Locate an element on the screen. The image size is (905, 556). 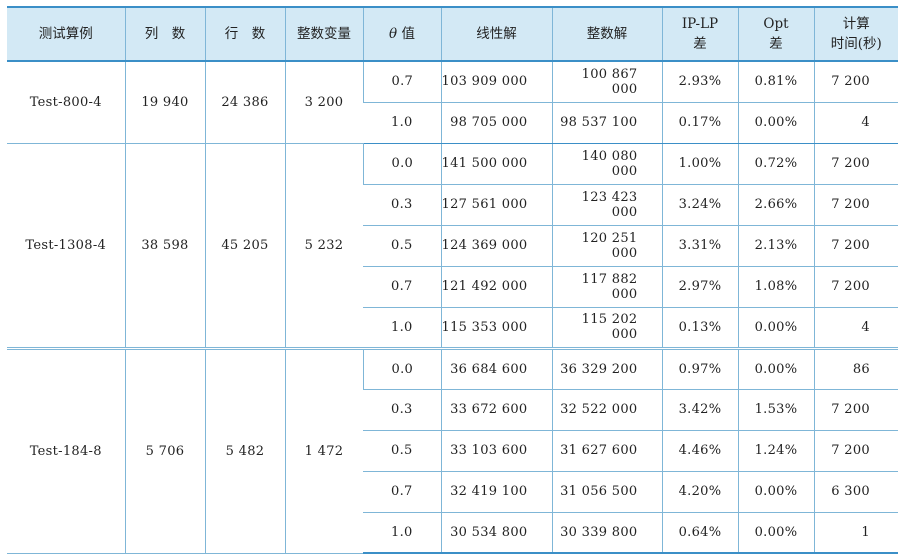
lp-solution-cell: 121 492 000 is located at coordinates (496, 287).